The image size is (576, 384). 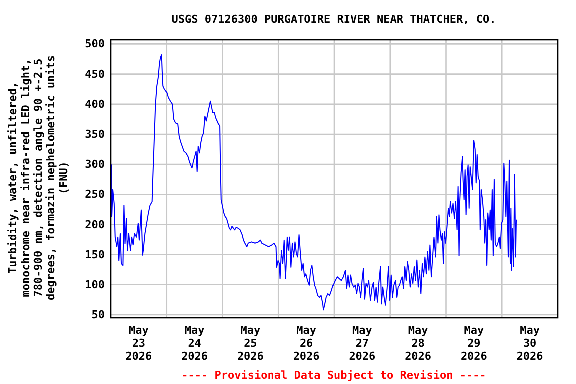 What do you see at coordinates (95, 285) in the screenshot?
I see `y-tick-label: 100` at bounding box center [95, 285].